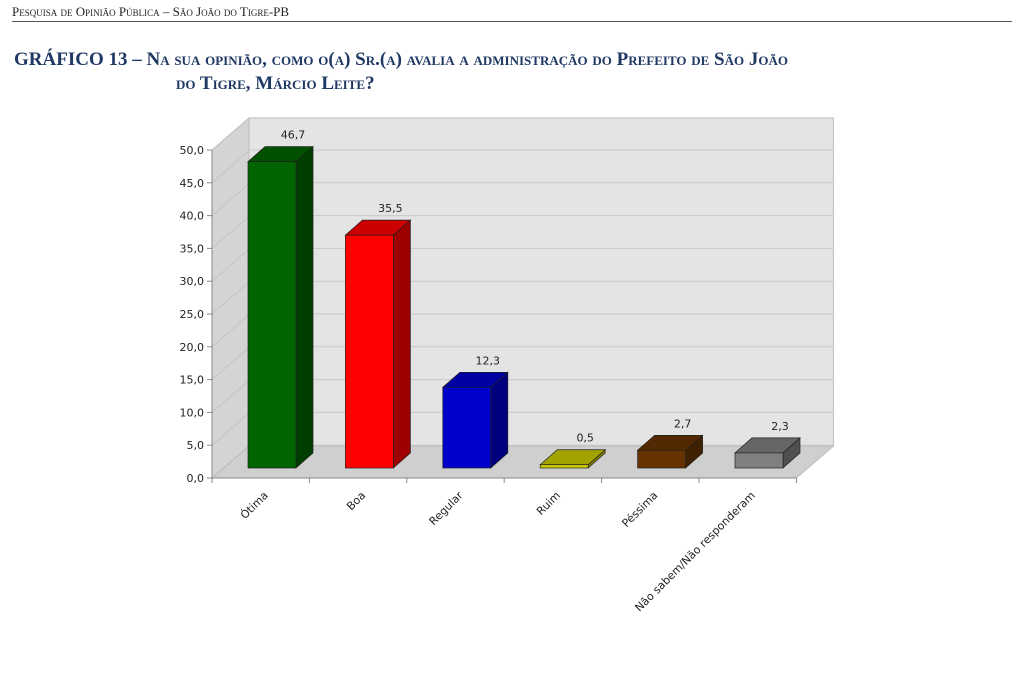 The height and width of the screenshot is (676, 1024). I want to click on data-label: 2,3, so click(780, 426).